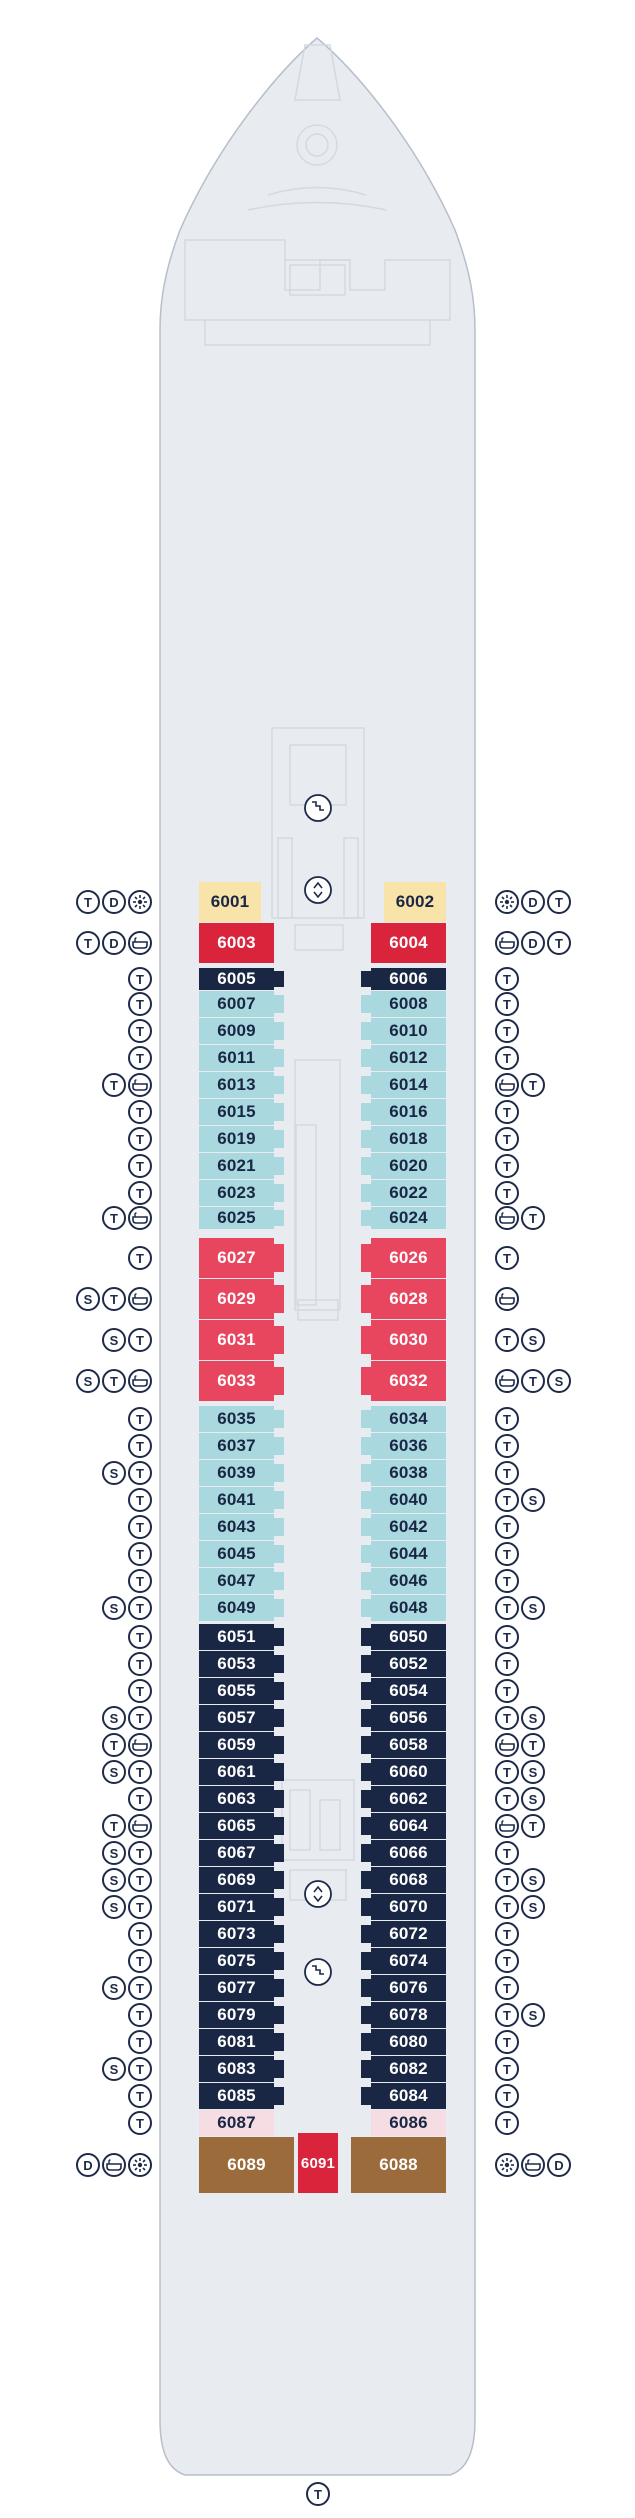 This screenshot has width=635, height=2518. Describe the element at coordinates (236, 943) in the screenshot. I see `cabin-6003: 6003` at that location.